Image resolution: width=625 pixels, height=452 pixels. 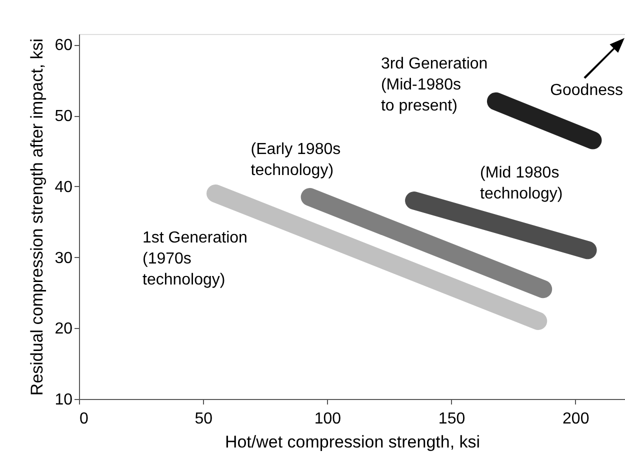 What do you see at coordinates (63, 329) in the screenshot?
I see `y-tick-label: 20` at bounding box center [63, 329].